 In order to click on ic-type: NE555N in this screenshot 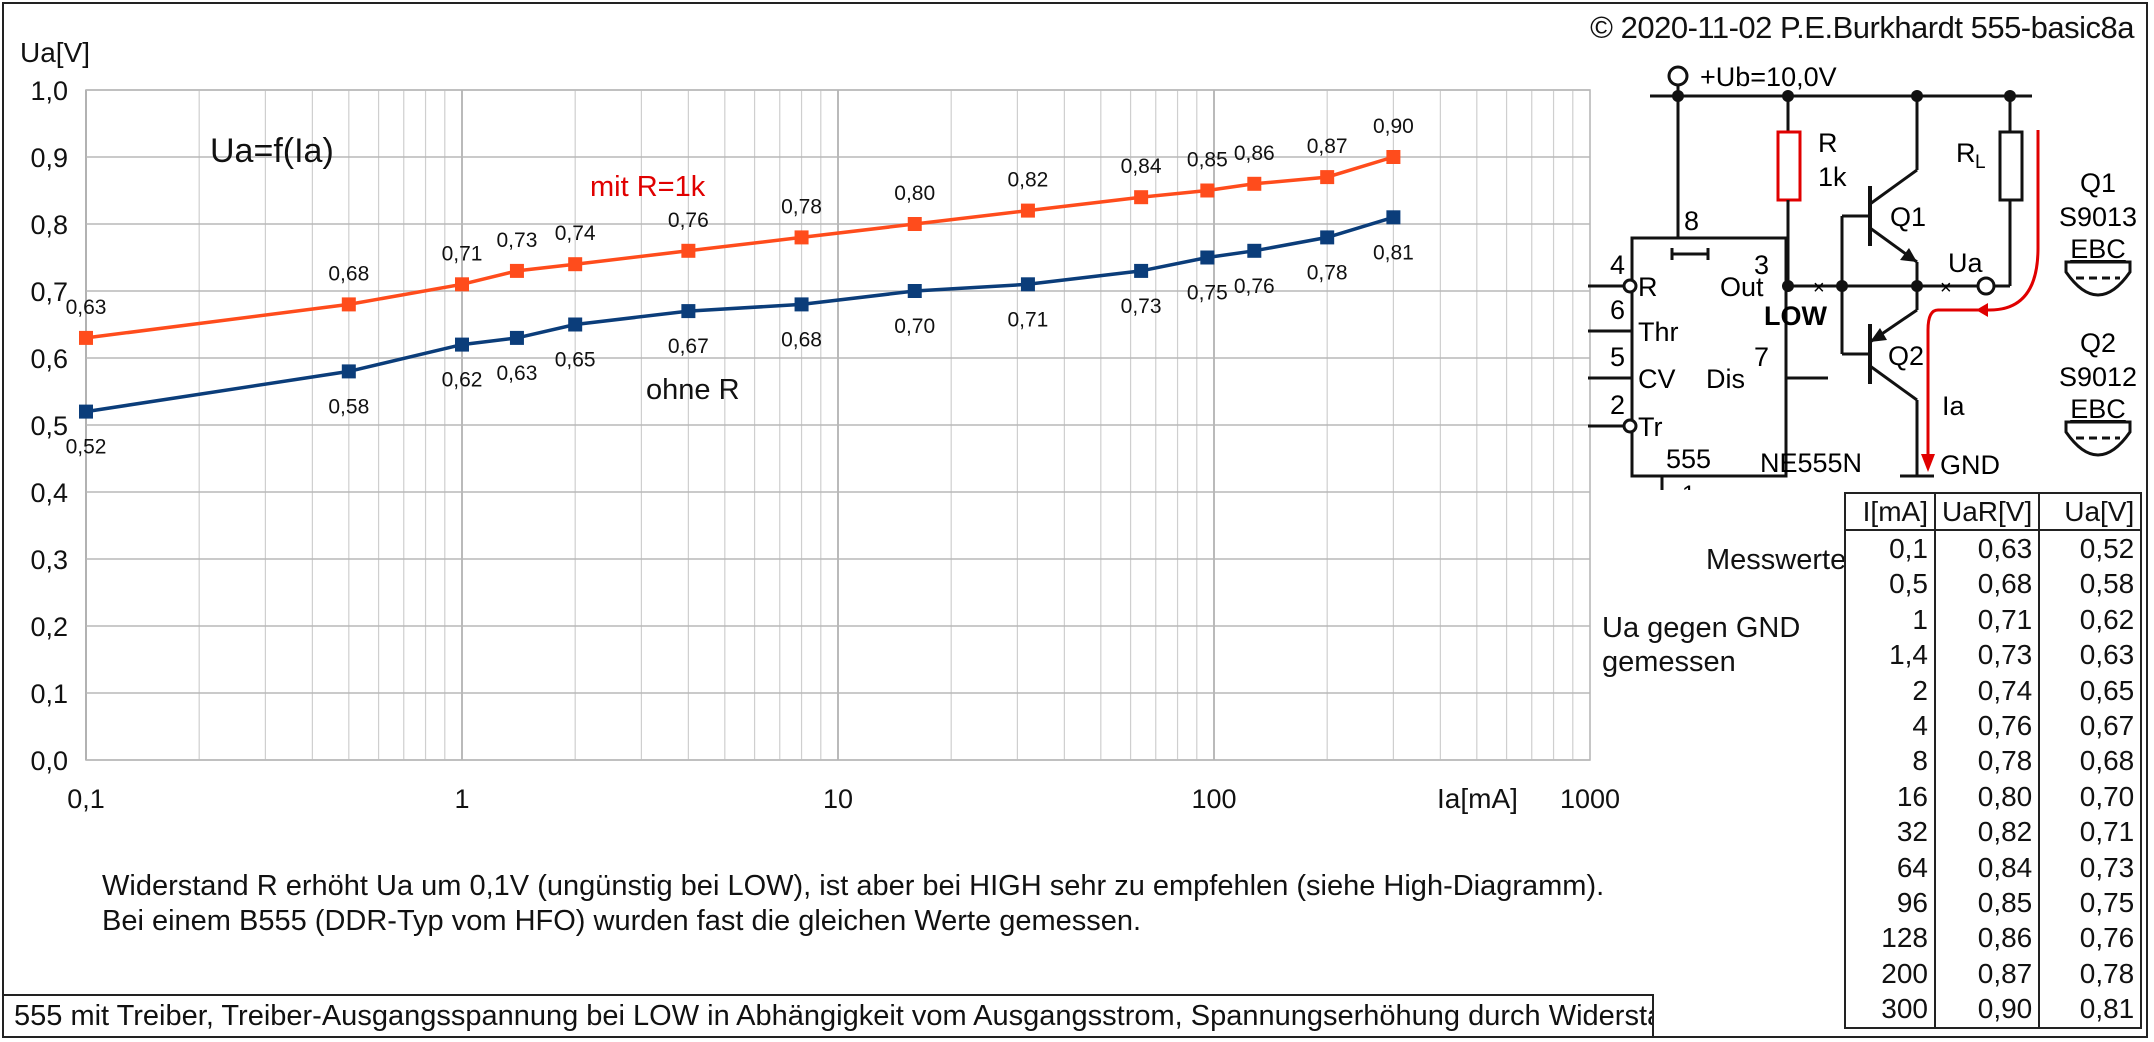, I will do `click(1811, 463)`.